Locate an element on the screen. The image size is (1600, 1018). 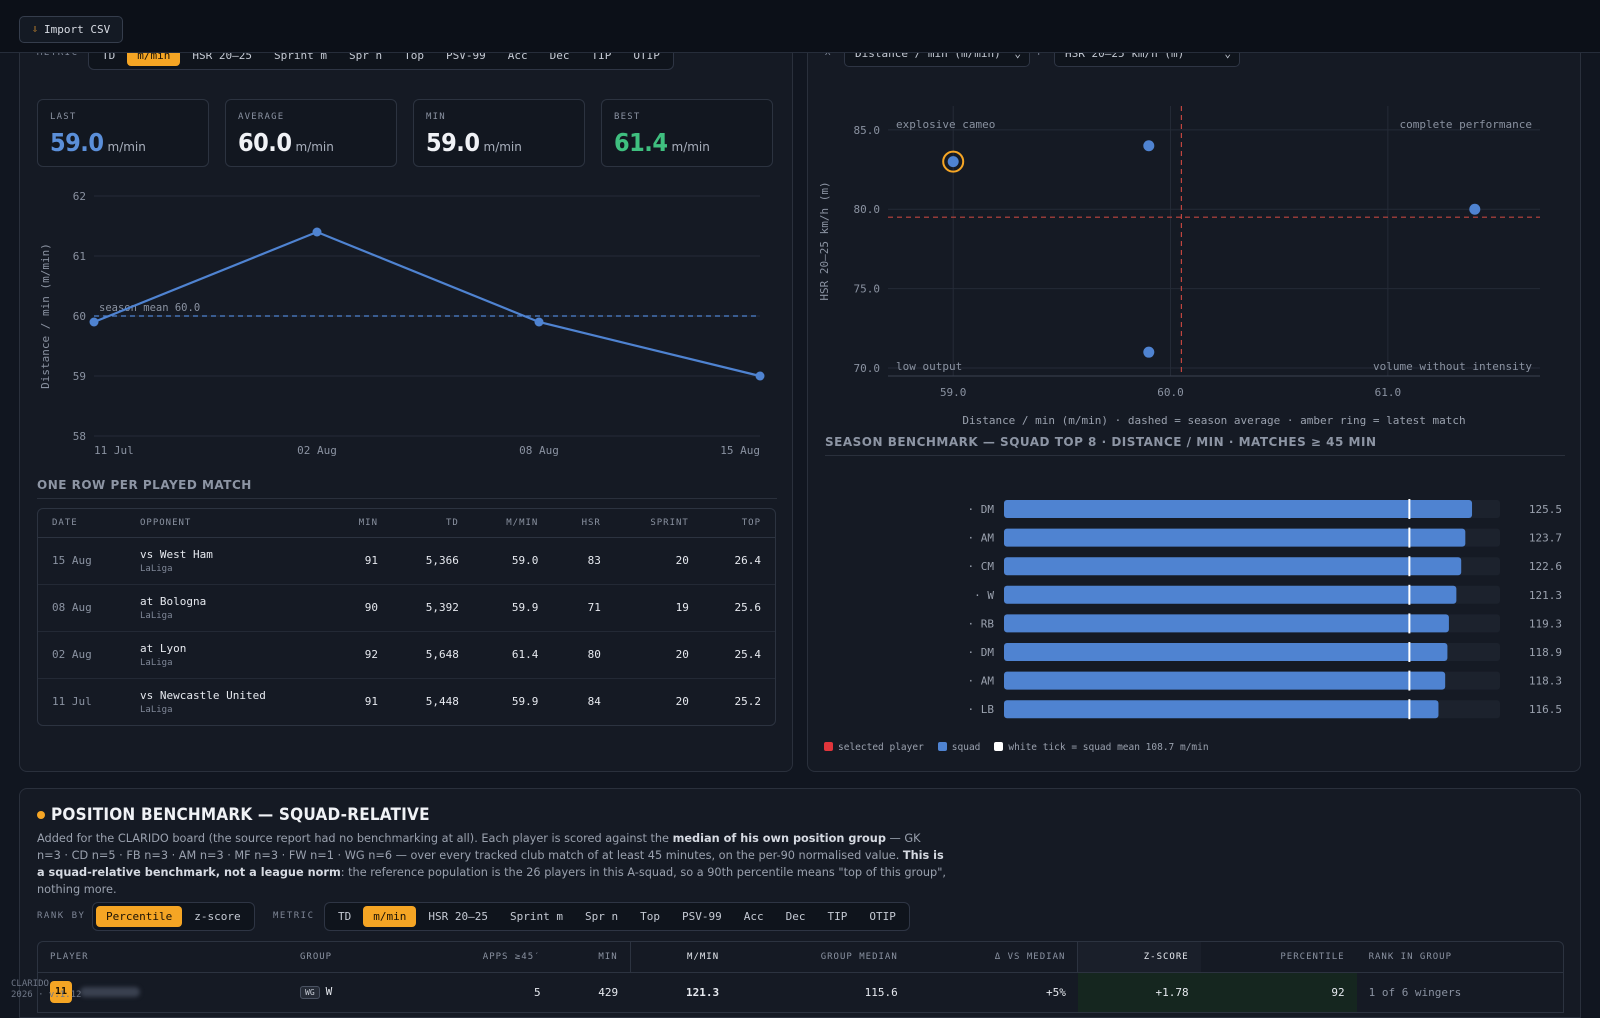
bar-value-label: 122.6 is located at coordinates (1545, 566).